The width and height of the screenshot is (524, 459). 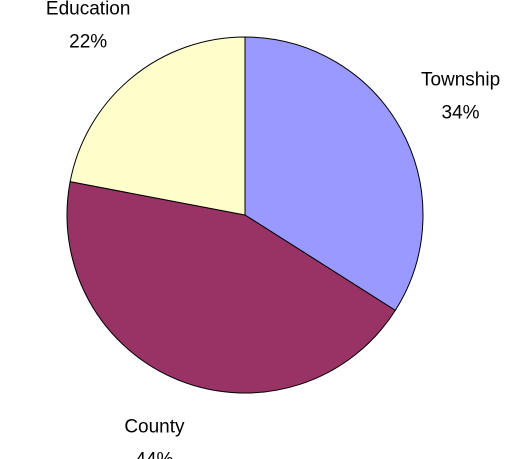 What do you see at coordinates (154, 427) in the screenshot?
I see `slice-label: County` at bounding box center [154, 427].